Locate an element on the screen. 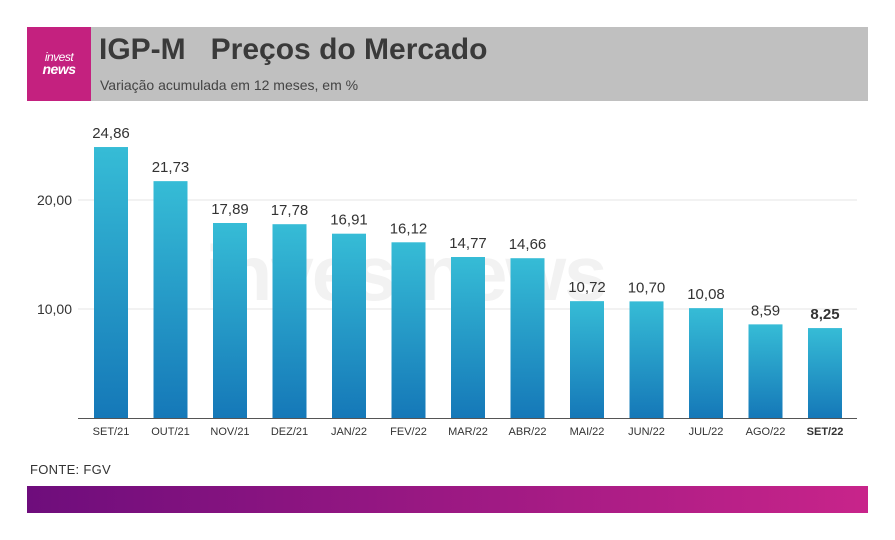 Image resolution: width=895 pixels, height=540 pixels. data-label: 14,66 is located at coordinates (528, 244).